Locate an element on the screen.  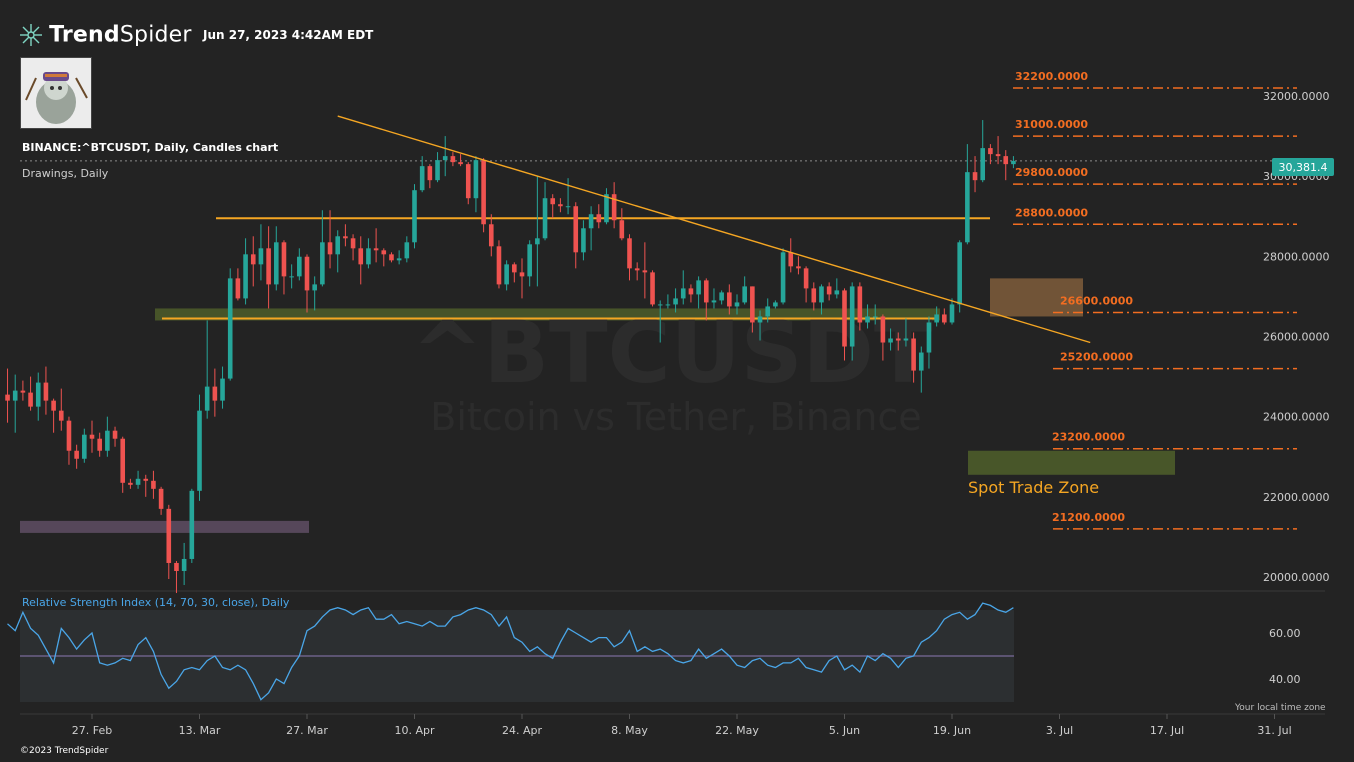
horizontal-lines is located at coordinates (576, 268).